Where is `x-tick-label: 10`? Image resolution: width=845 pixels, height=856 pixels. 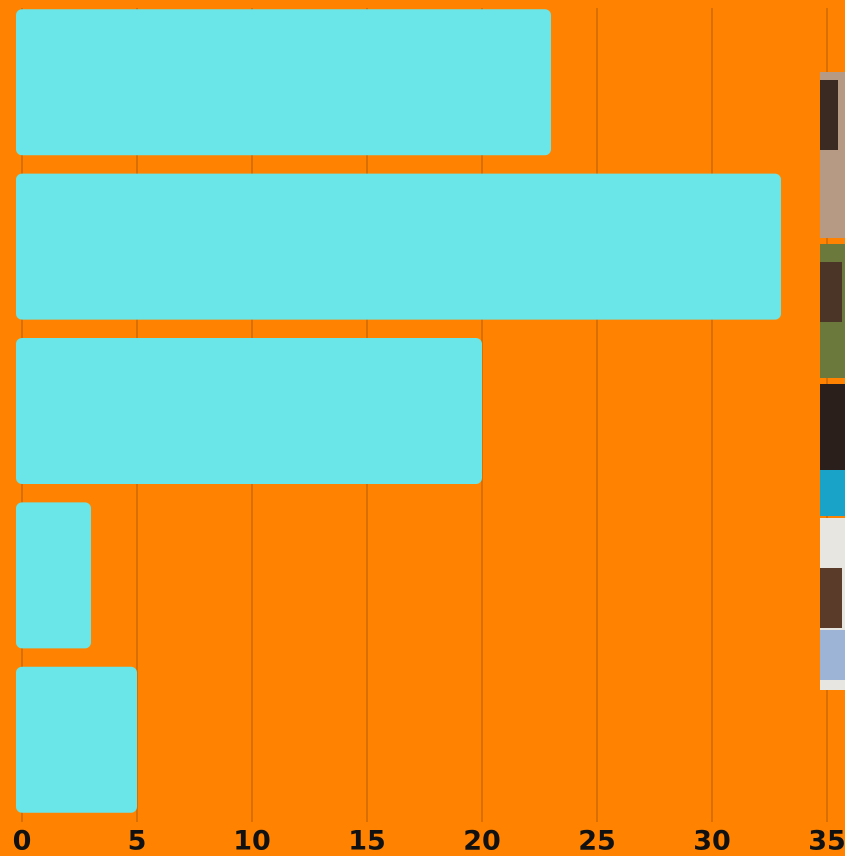
x-tick-label: 10 is located at coordinates (252, 841).